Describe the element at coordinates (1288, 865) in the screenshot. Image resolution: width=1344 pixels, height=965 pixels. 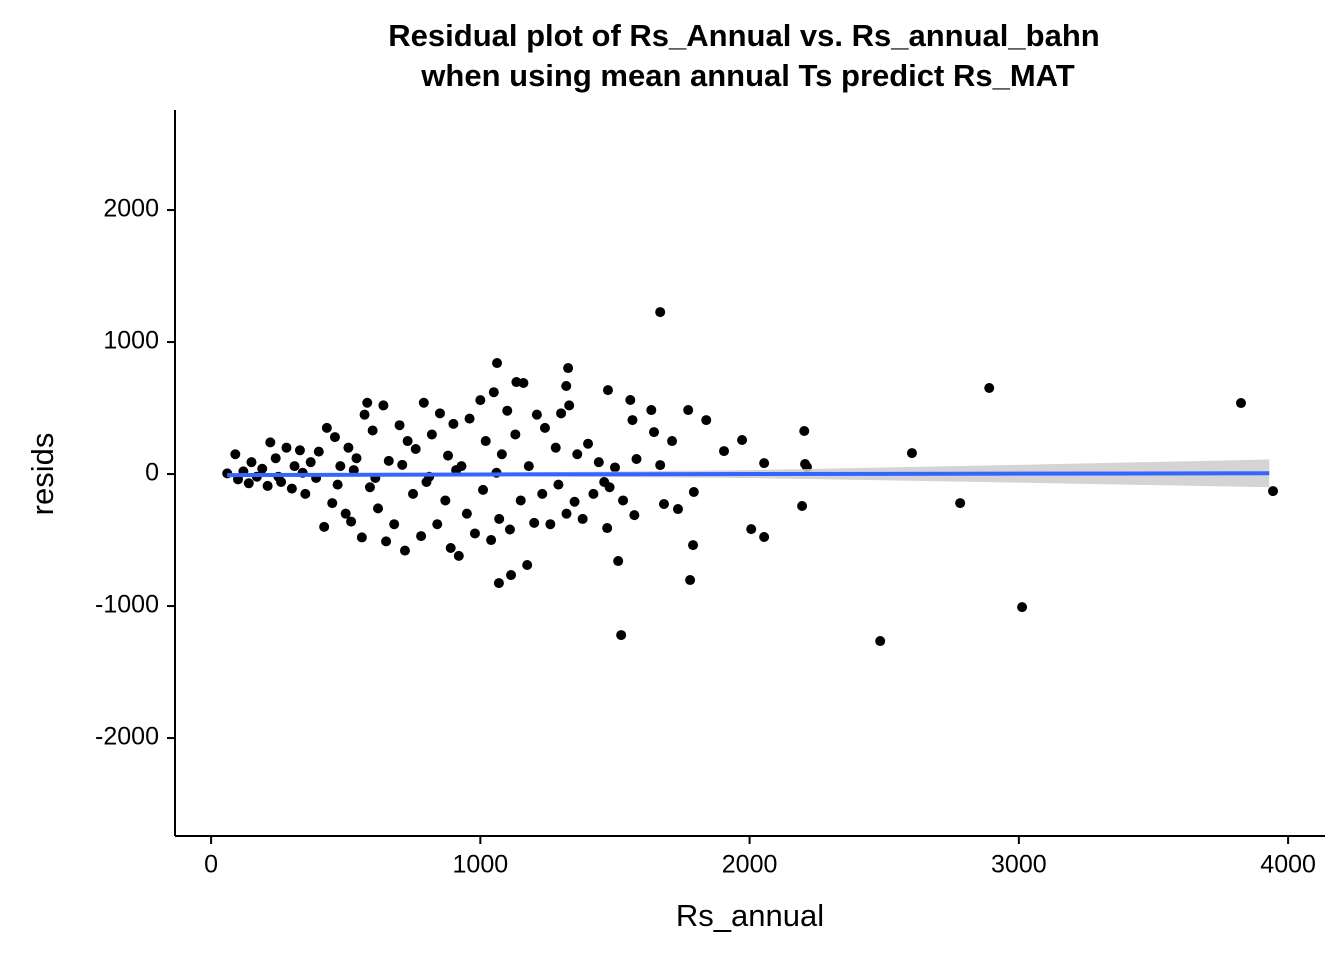
I see `x-tick-label: 4000` at that location.